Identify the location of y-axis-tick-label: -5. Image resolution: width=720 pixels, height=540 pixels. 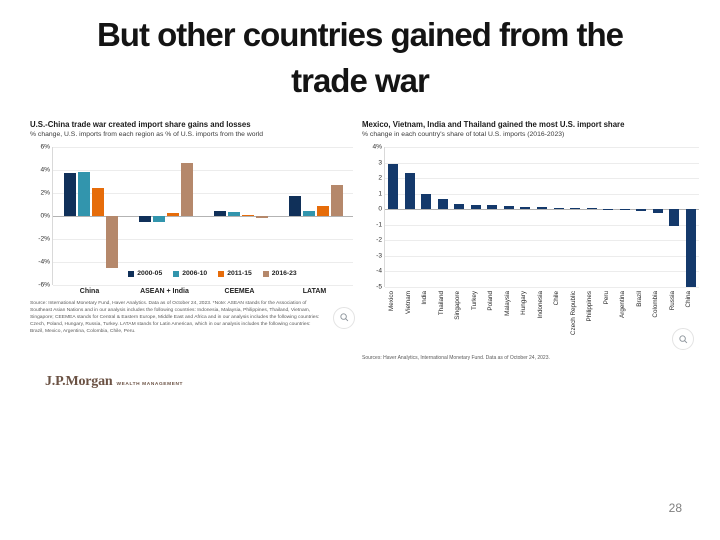
(379, 287).